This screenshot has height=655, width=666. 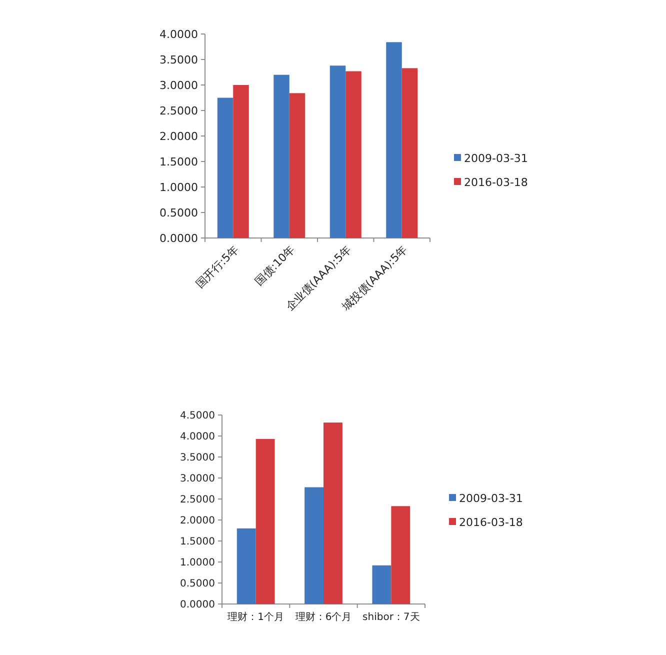 I want to click on x-tick-label: 理财：1个月, so click(x=256, y=617).